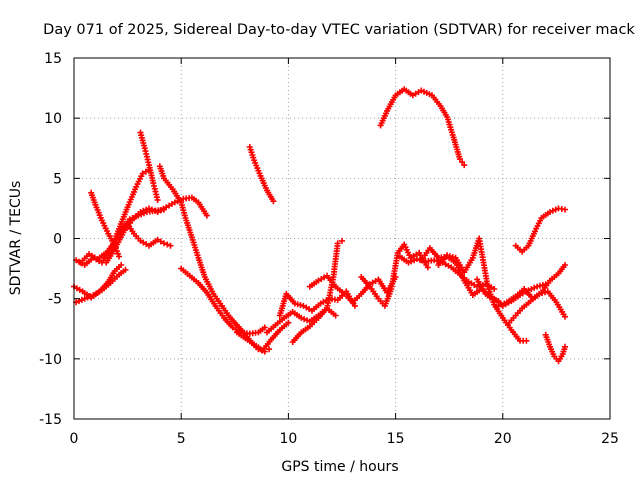 Image resolution: width=640 pixels, height=480 pixels. I want to click on x-tick-label: 10, so click(288, 439).